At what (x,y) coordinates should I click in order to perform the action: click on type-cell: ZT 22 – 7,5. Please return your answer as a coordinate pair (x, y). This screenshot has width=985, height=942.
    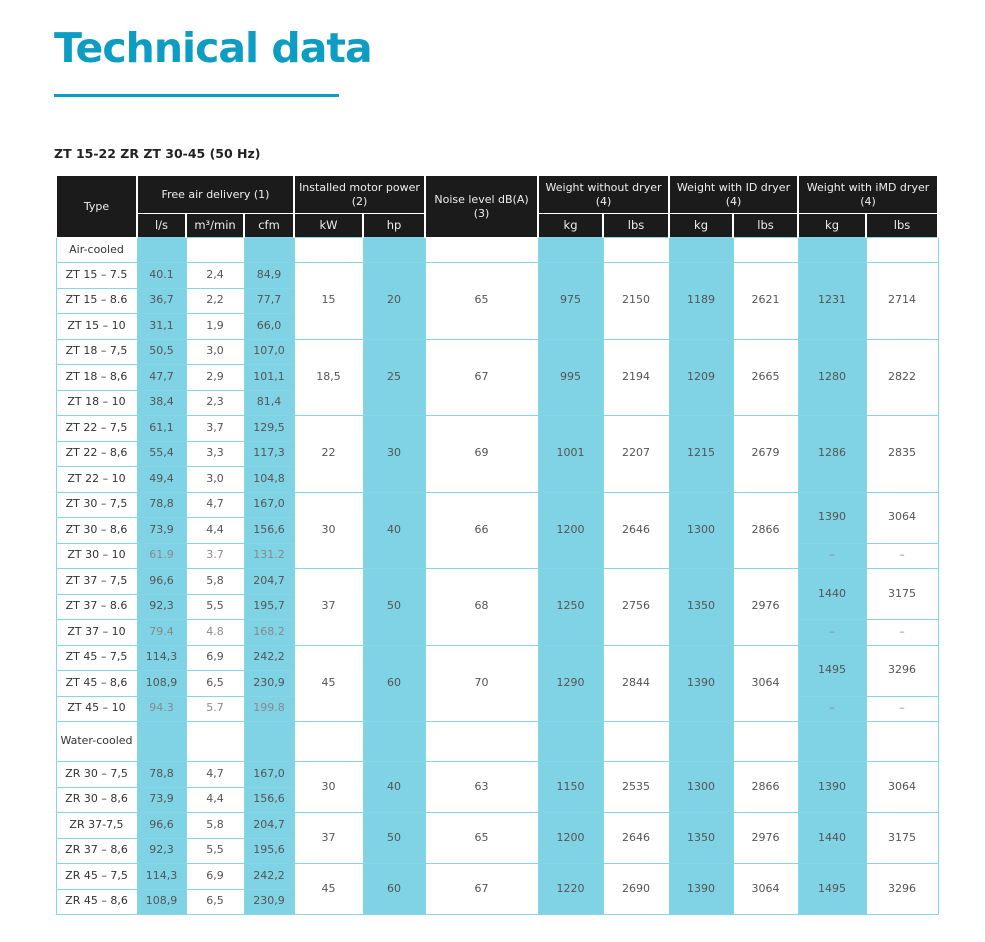
    Looking at the image, I should click on (96, 428).